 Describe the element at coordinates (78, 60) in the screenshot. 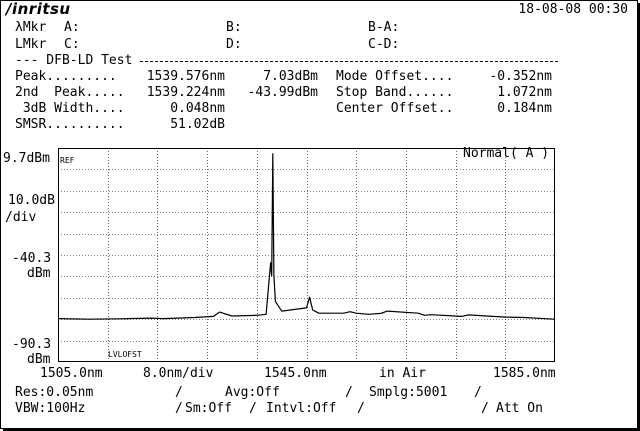

I see `test-title: --- DFB-LD Test` at that location.